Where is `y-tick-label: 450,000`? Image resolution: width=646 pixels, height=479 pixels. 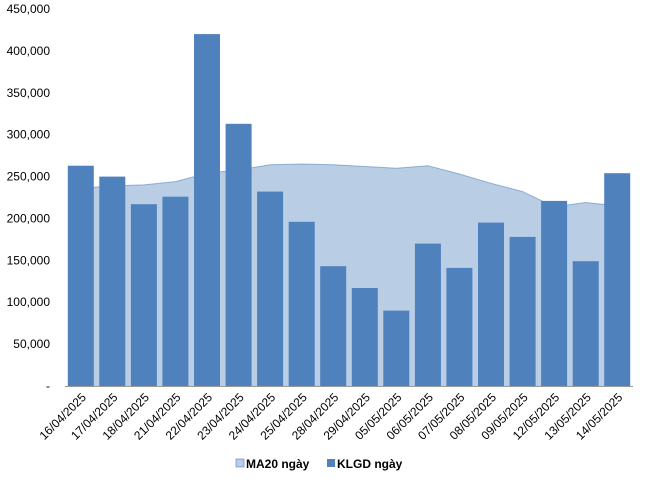 y-tick-label: 450,000 is located at coordinates (29, 9).